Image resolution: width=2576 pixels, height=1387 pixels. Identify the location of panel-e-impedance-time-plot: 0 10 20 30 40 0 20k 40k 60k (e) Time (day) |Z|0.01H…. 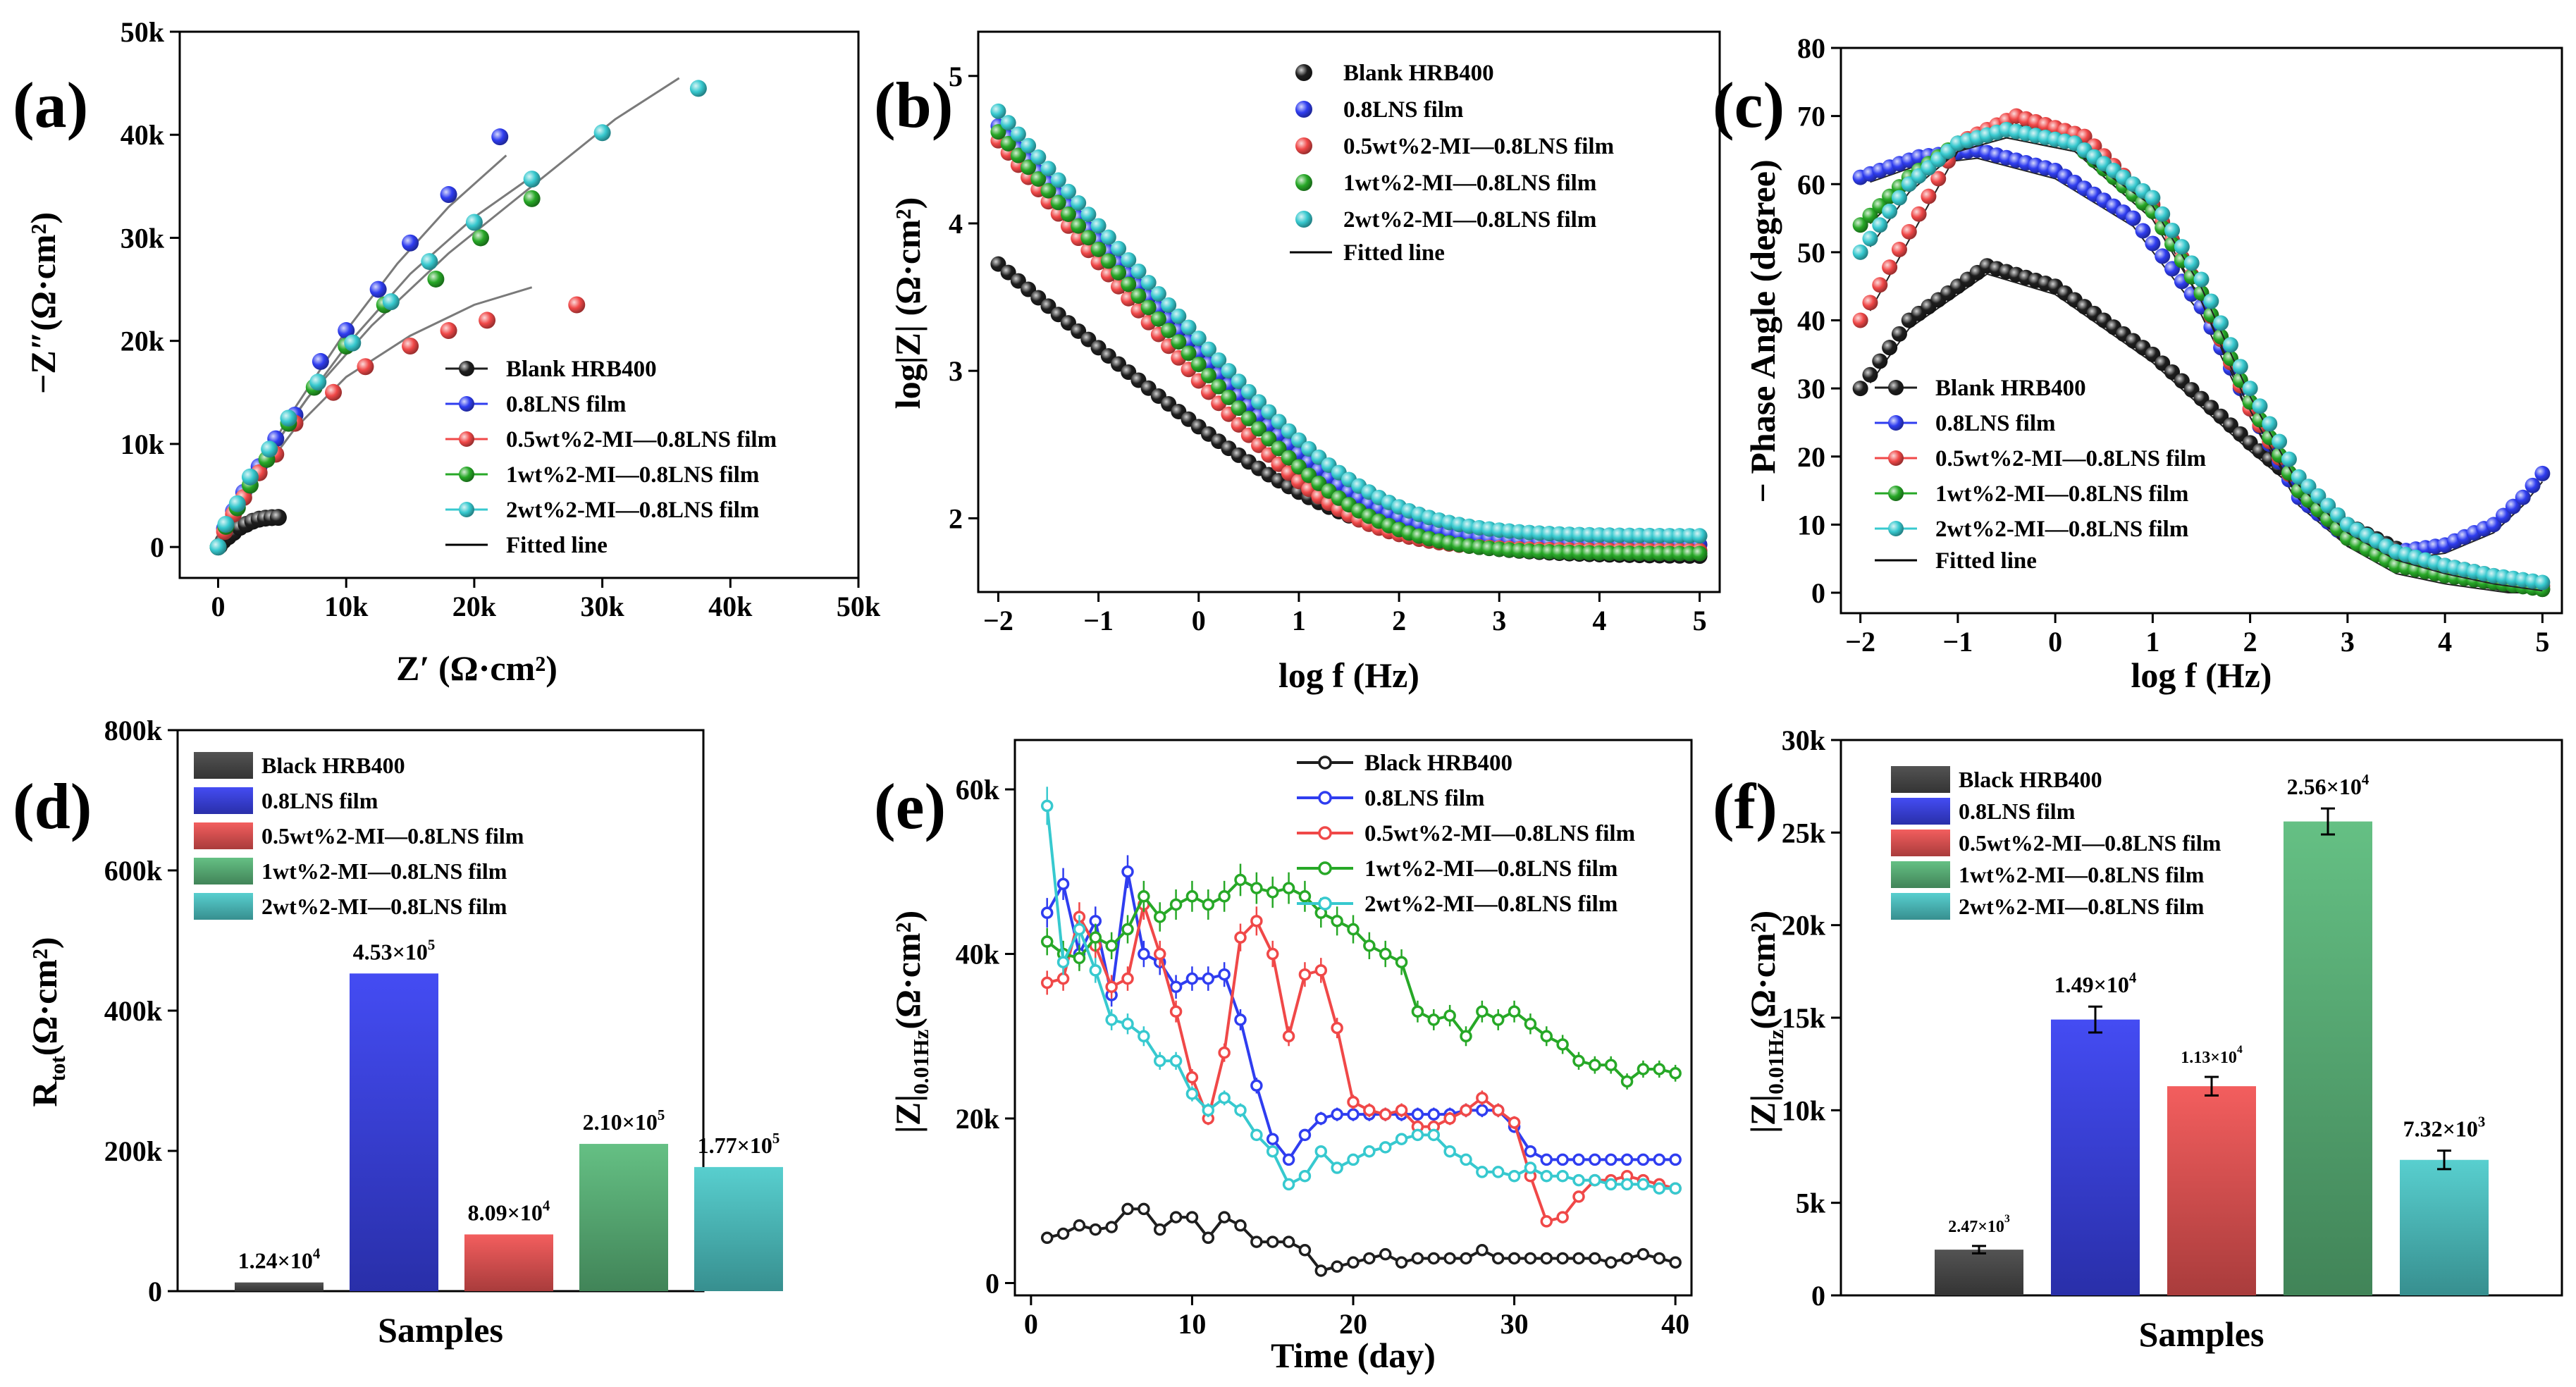
(1283, 1057).